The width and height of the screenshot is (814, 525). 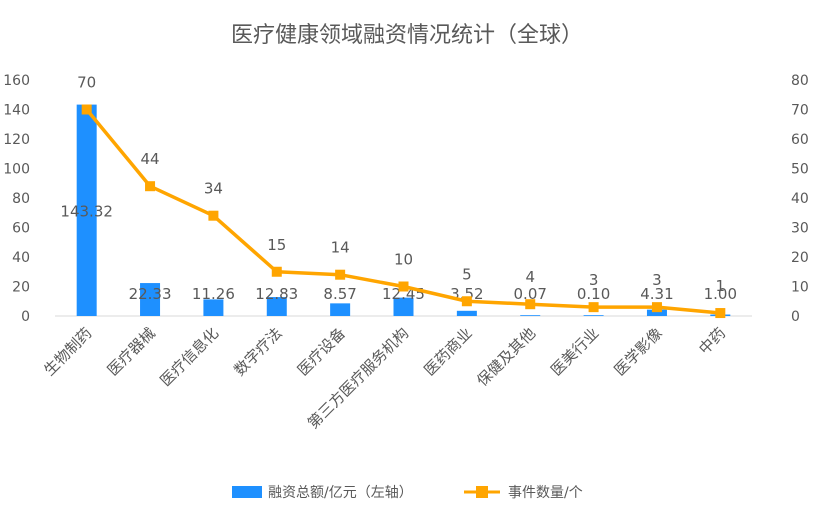 I want to click on bar-data-label: 1.00, so click(x=720, y=294).